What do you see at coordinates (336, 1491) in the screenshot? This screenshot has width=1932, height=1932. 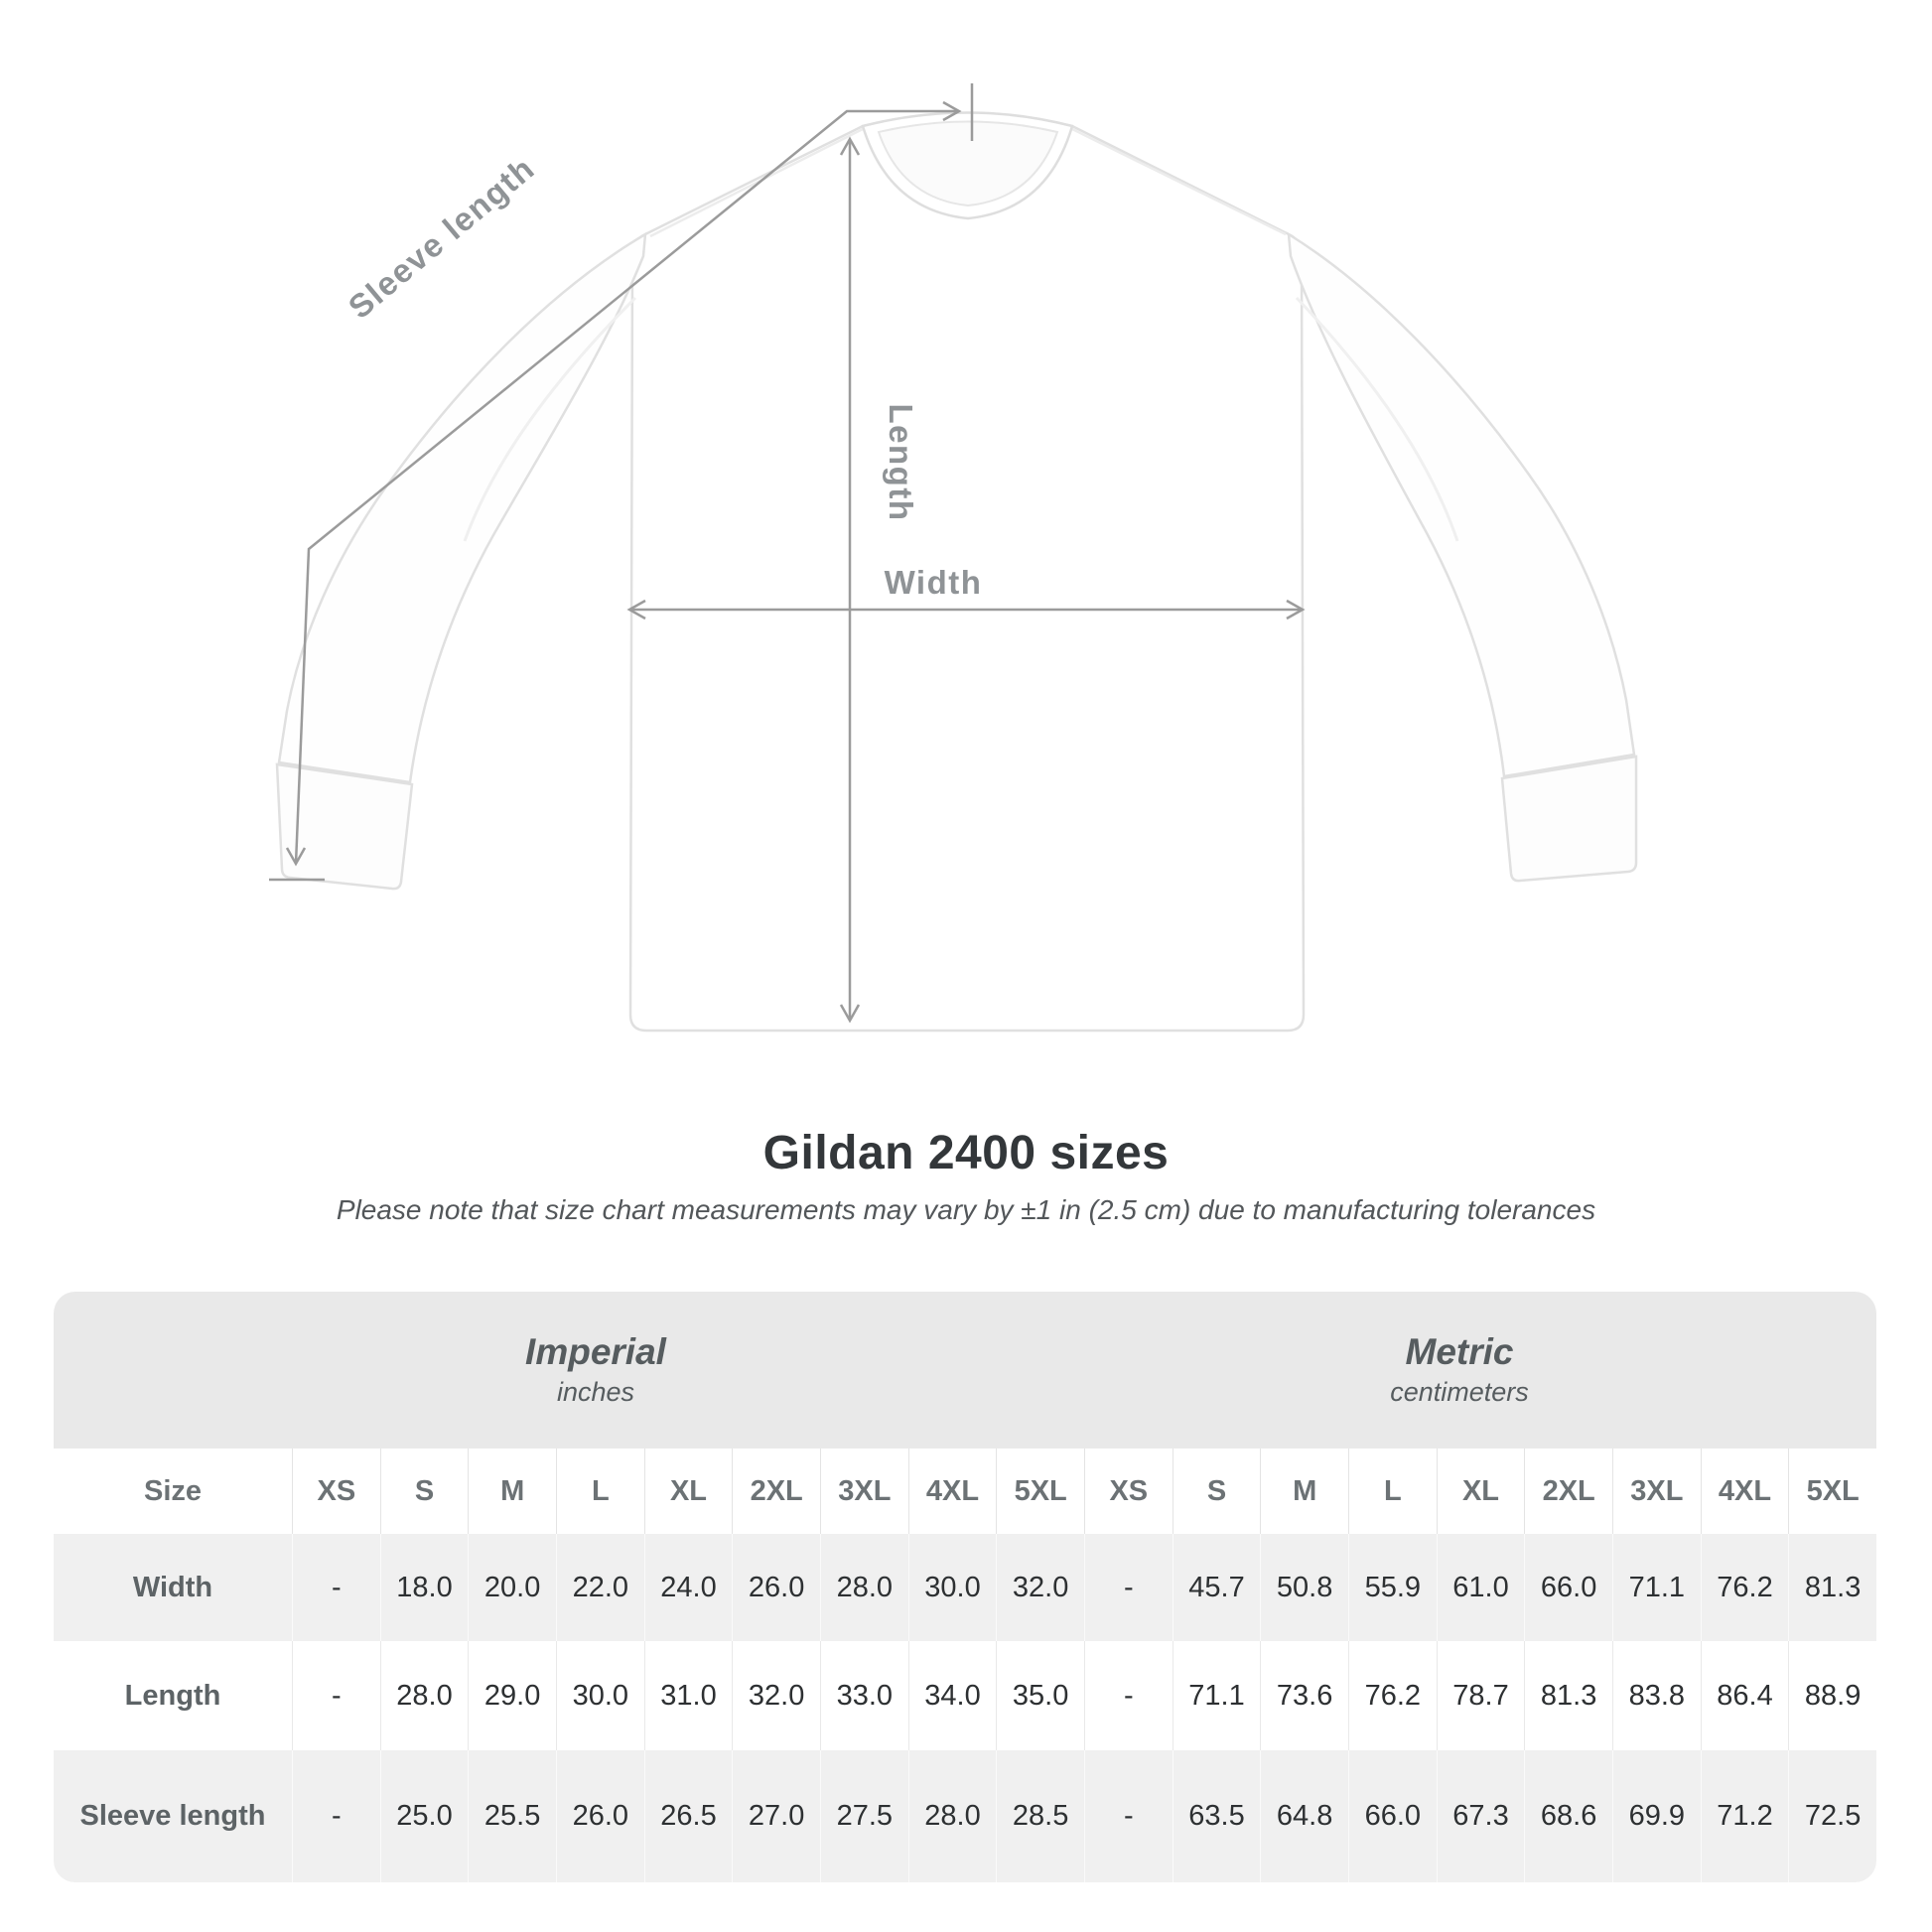 I see `size-column-header: XS` at bounding box center [336, 1491].